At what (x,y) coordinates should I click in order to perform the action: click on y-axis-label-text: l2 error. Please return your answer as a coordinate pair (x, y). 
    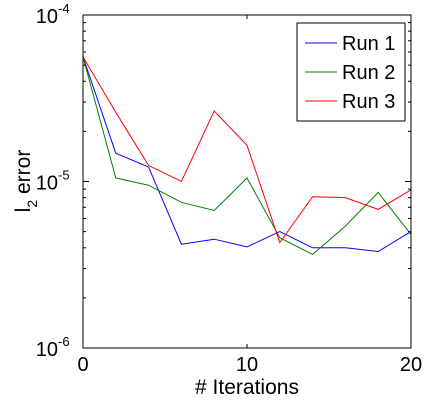
    Looking at the image, I should click on (26, 181).